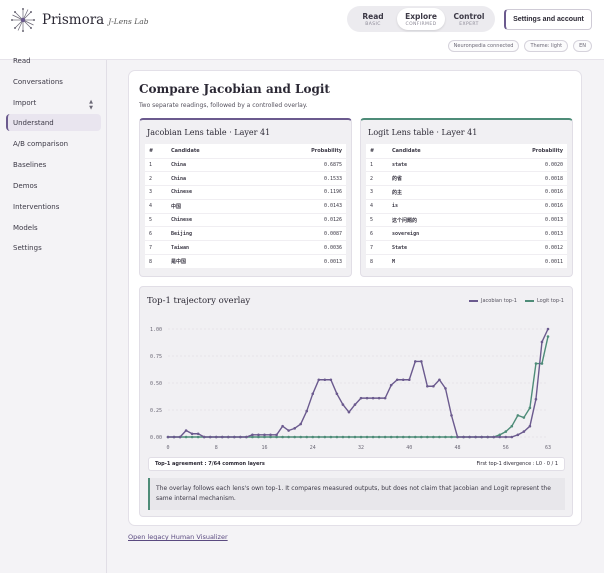  Describe the element at coordinates (546, 46) in the screenshot. I see `theme-chip: Theme: light` at that location.